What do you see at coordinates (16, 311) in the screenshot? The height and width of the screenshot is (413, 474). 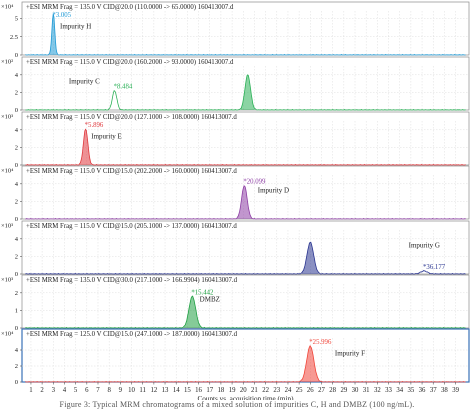 I see `y-tick-label: 1` at bounding box center [16, 311].